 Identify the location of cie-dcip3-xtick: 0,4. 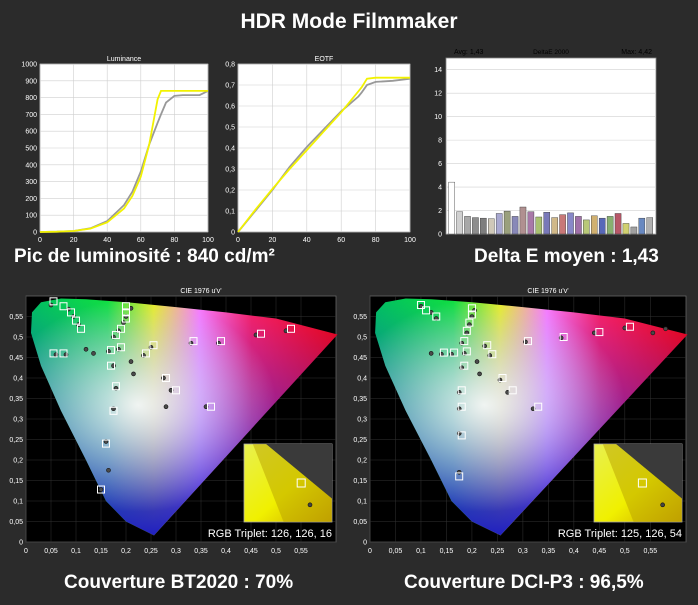
(574, 551).